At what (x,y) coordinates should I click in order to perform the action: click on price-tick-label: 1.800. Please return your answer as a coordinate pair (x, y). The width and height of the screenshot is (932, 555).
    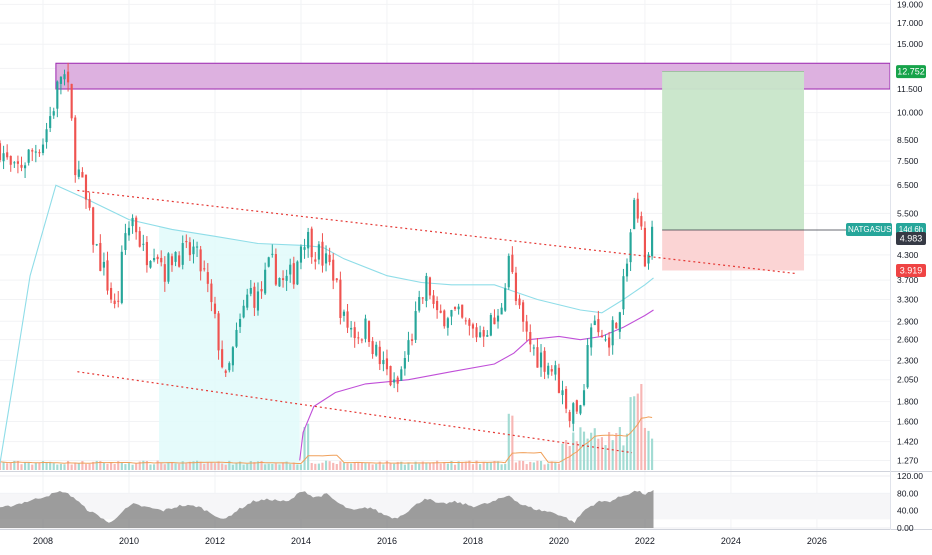
    Looking at the image, I should click on (908, 402).